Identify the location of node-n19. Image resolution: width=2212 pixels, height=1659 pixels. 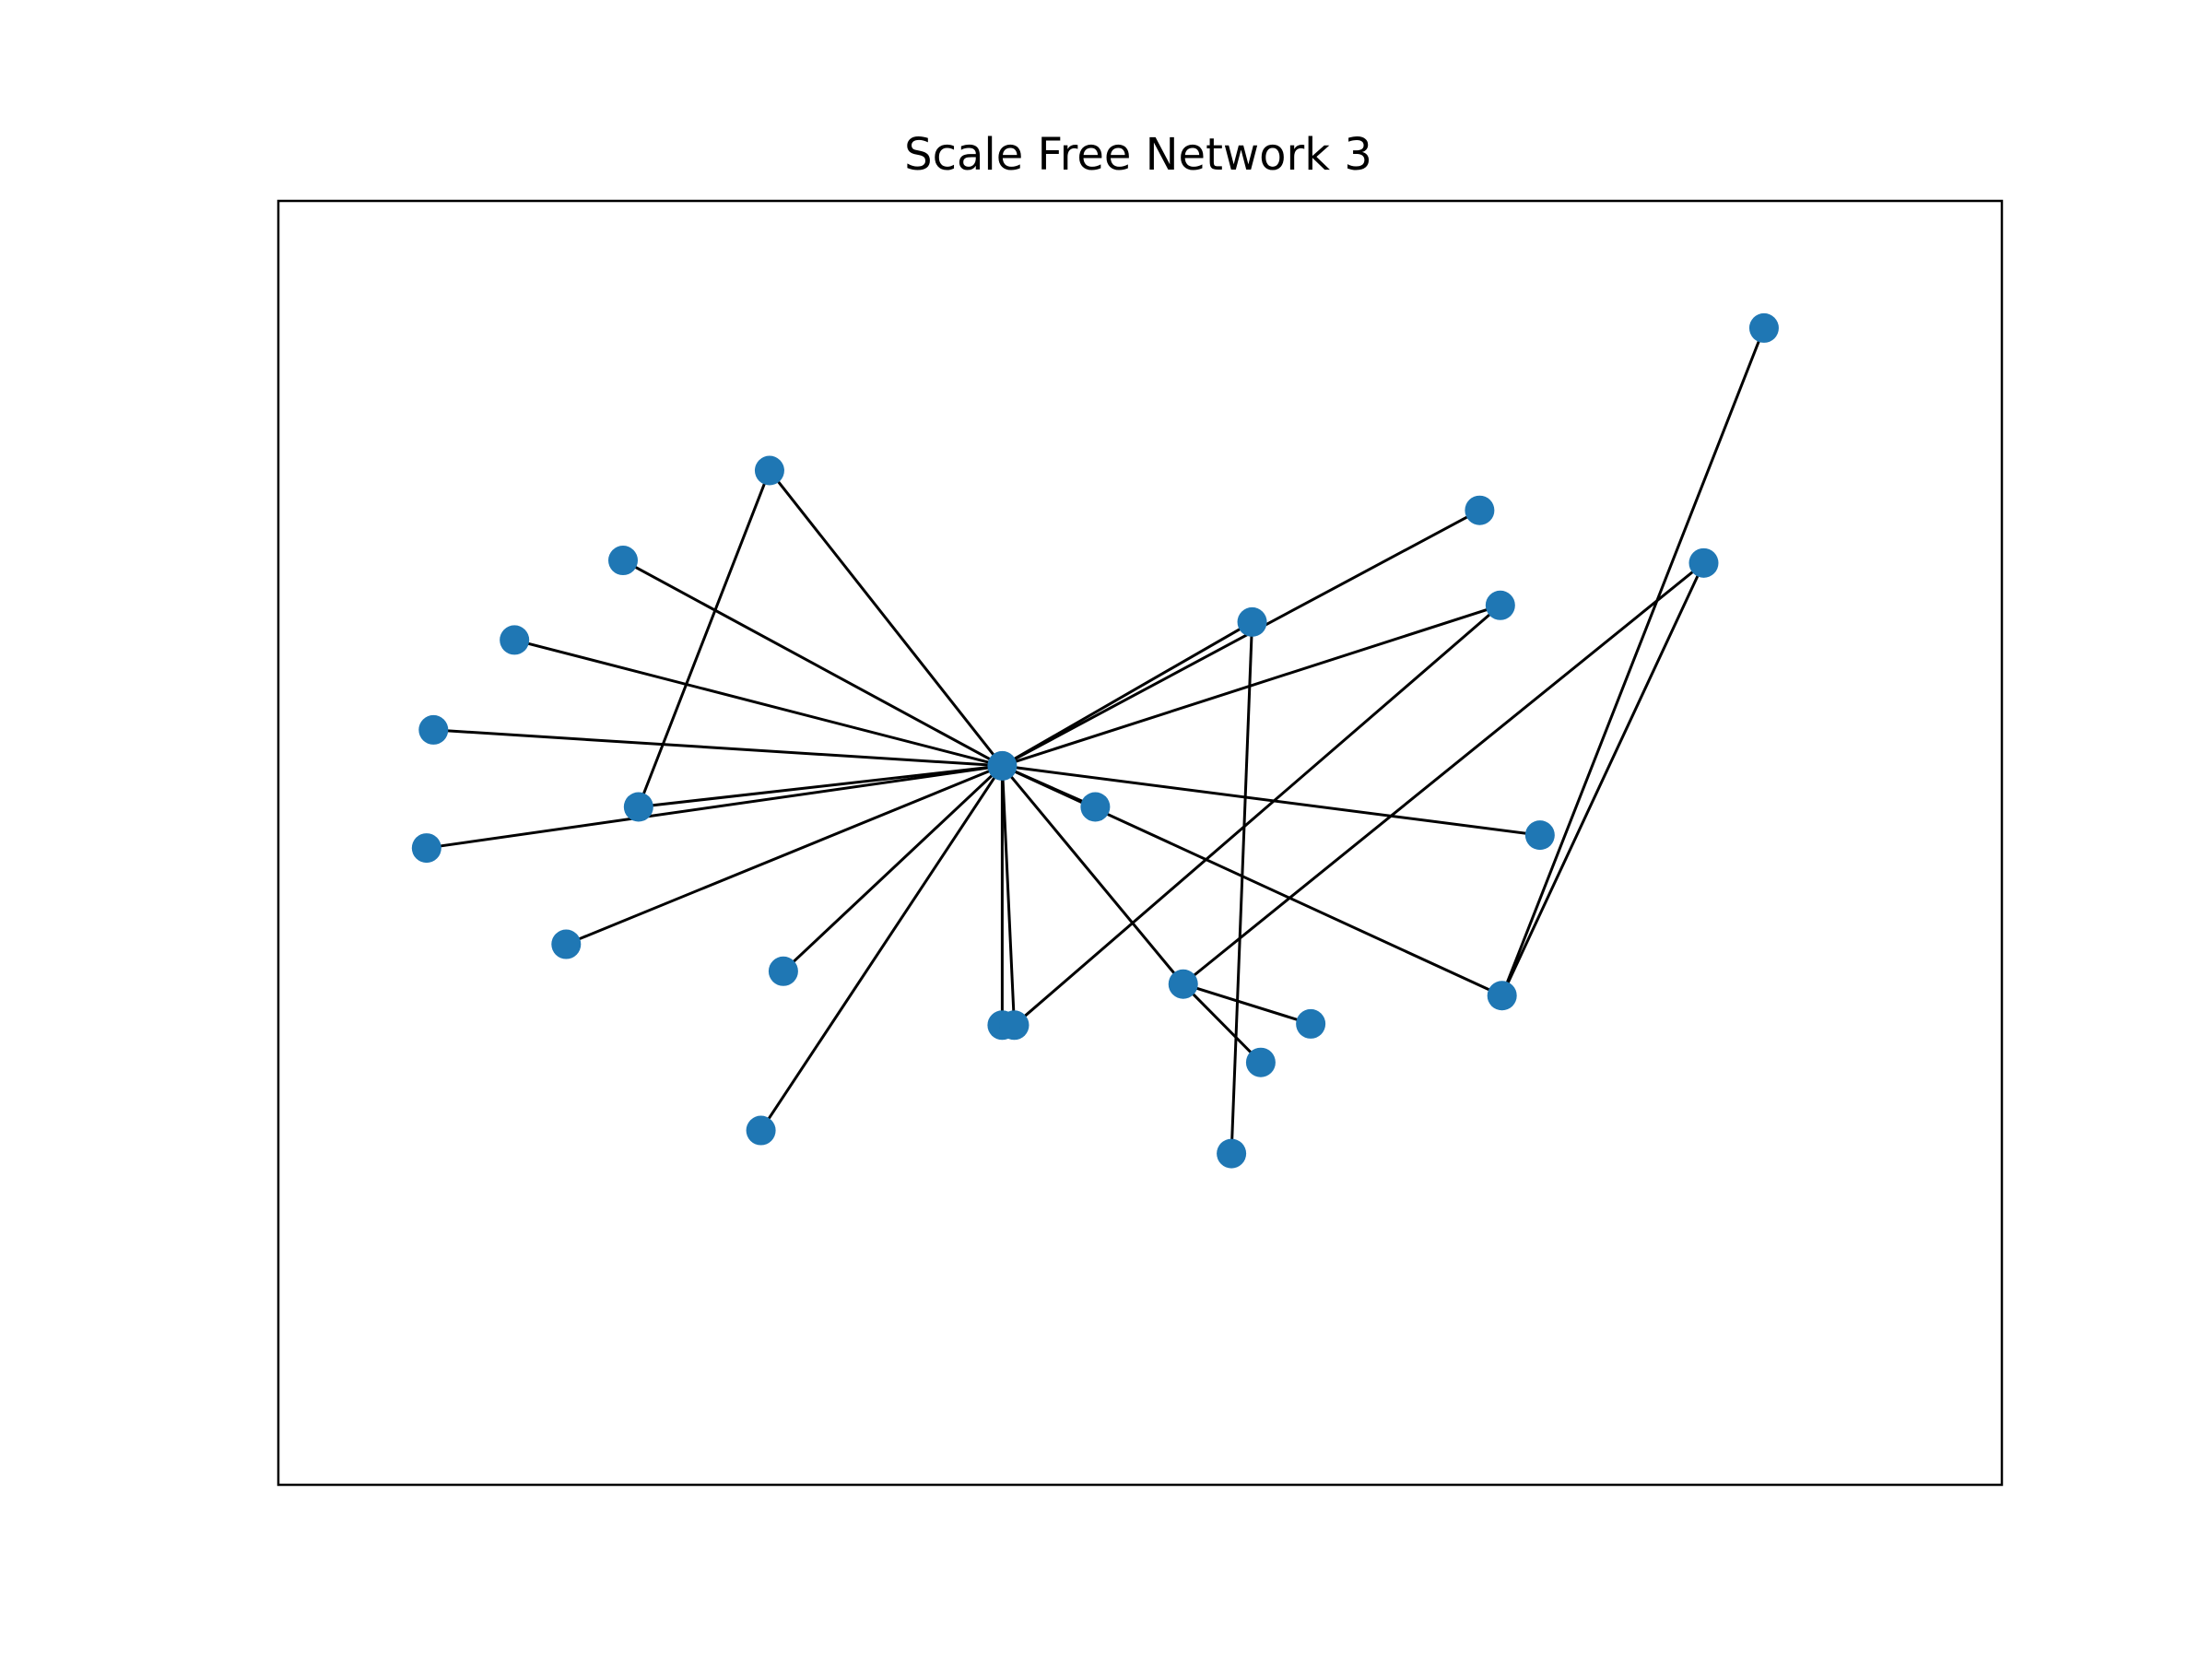
(1260, 1062).